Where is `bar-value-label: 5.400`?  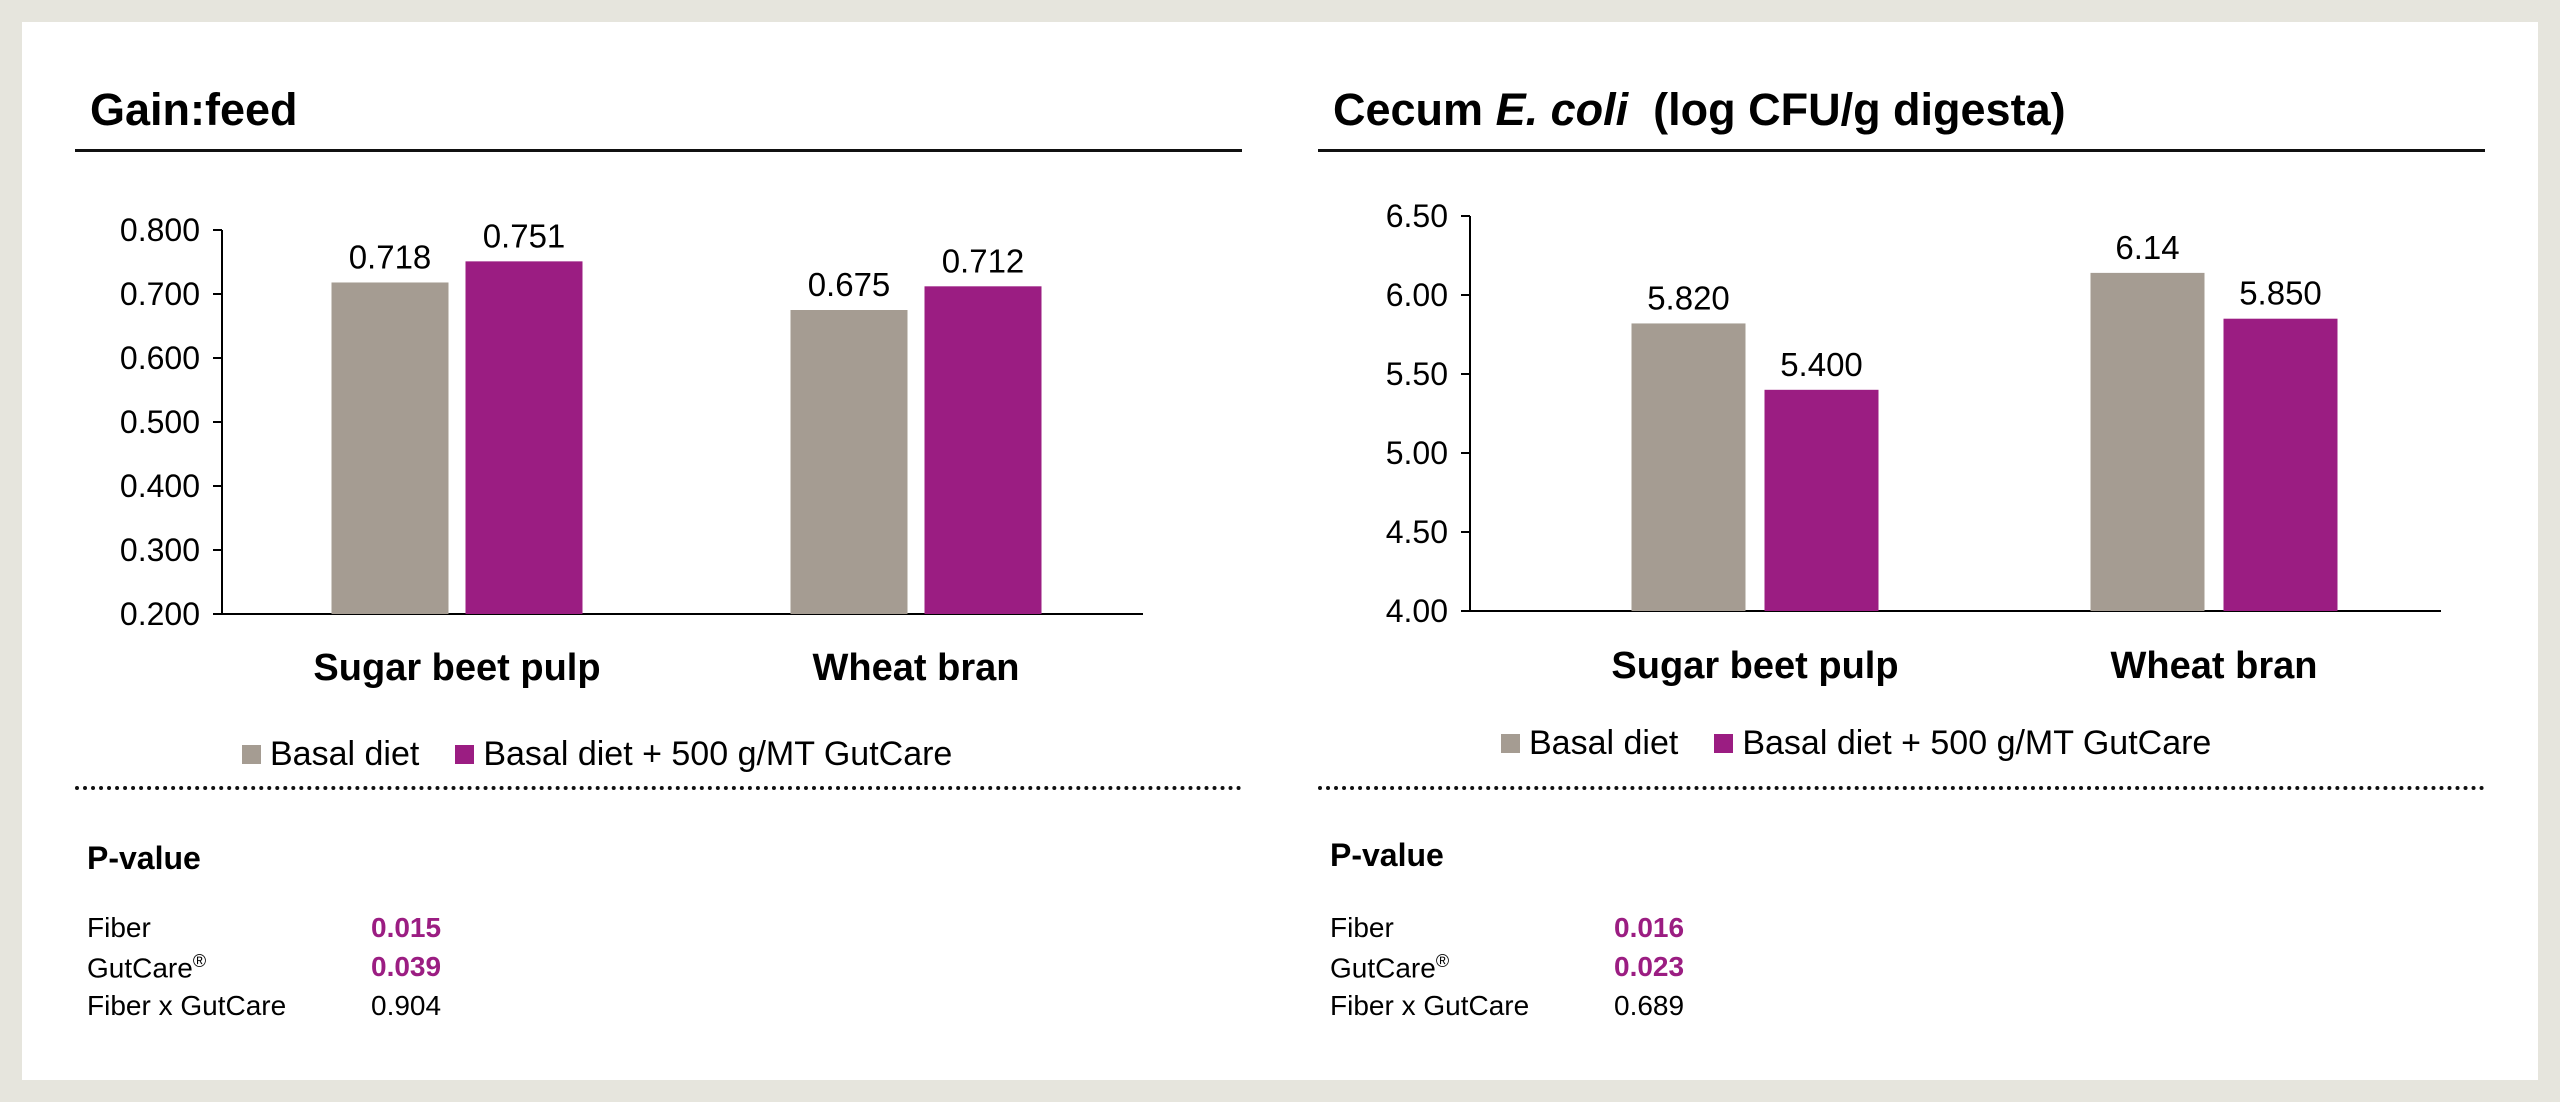
bar-value-label: 5.400 is located at coordinates (1821, 364).